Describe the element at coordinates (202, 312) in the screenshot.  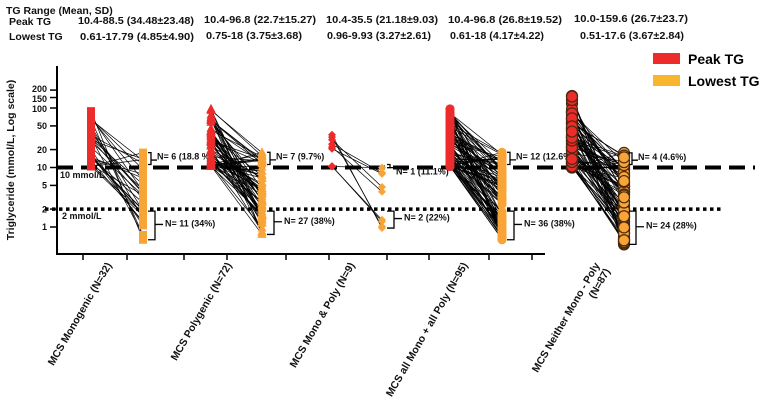
I see `category-label: MCS Polygenic (N=72)` at that location.